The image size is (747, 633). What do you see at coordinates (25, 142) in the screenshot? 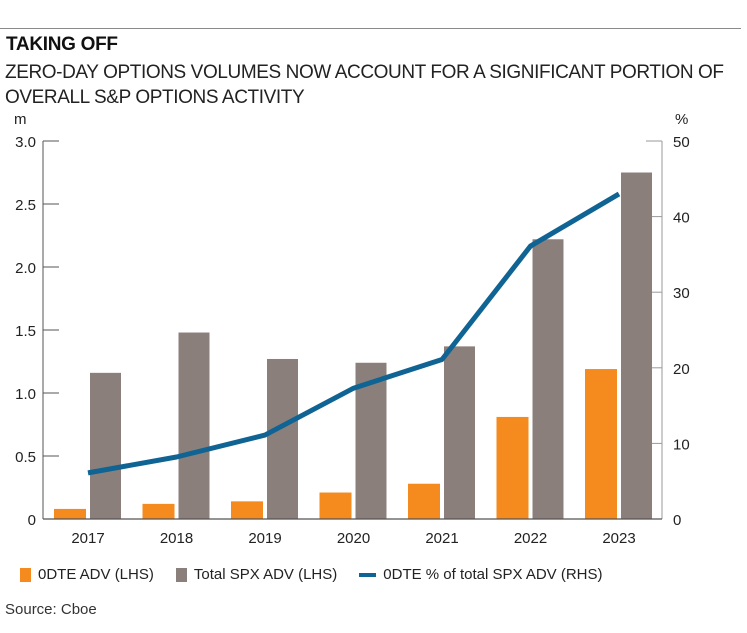
I see `left-tick-label: 3.0` at bounding box center [25, 142].